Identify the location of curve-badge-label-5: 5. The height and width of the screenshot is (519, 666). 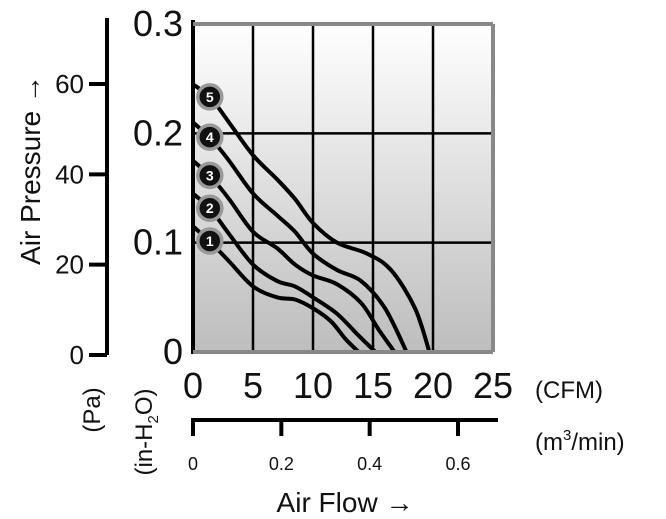
(210, 97).